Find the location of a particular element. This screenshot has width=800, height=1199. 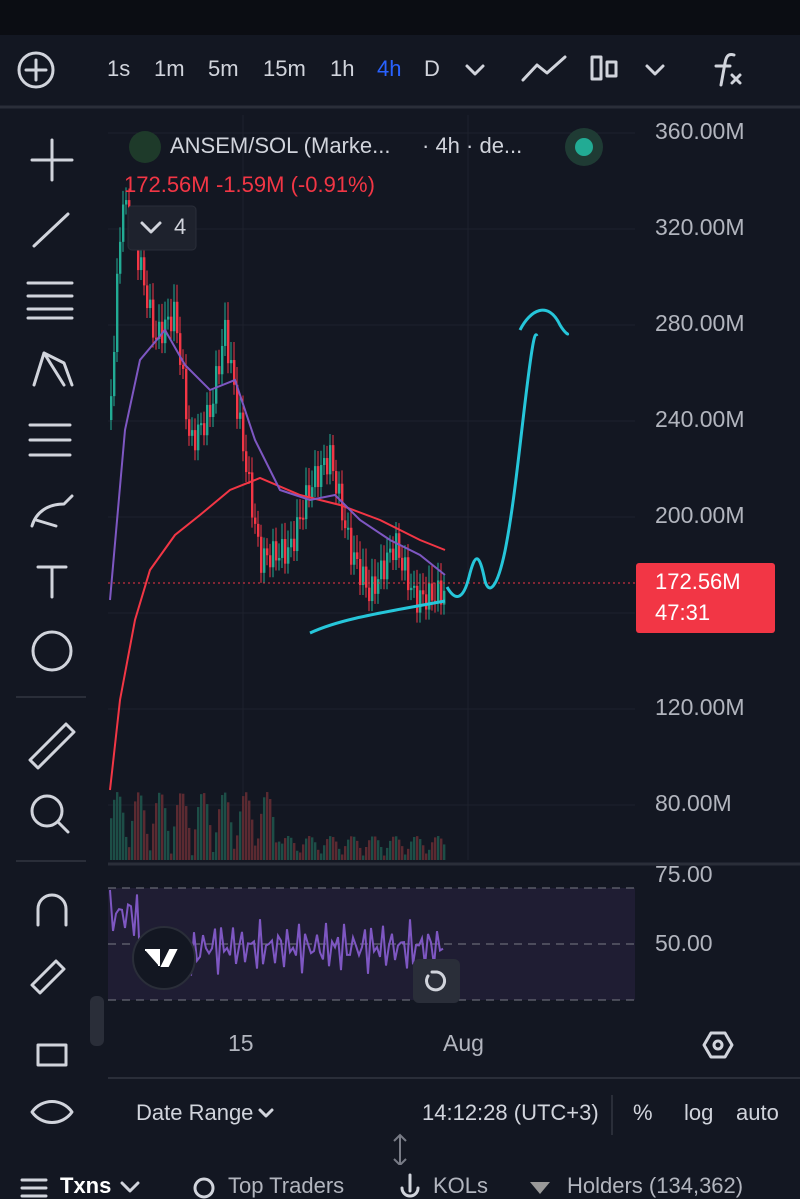

magnet is located at coordinates (52, 910).